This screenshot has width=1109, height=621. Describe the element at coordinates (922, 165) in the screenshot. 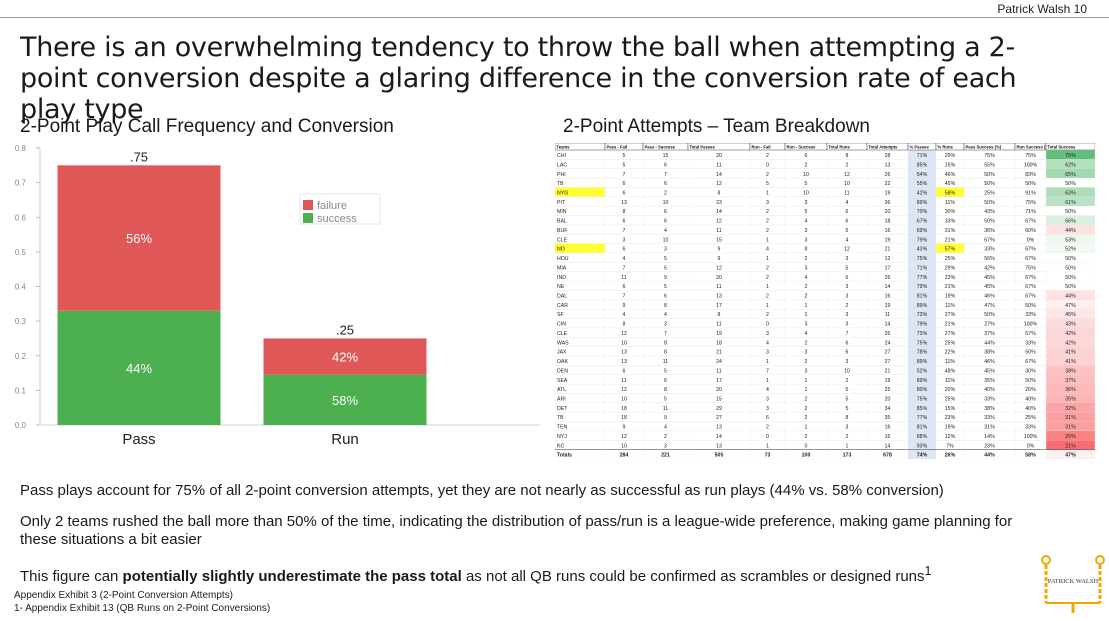

I see `table-cell: 85%` at that location.